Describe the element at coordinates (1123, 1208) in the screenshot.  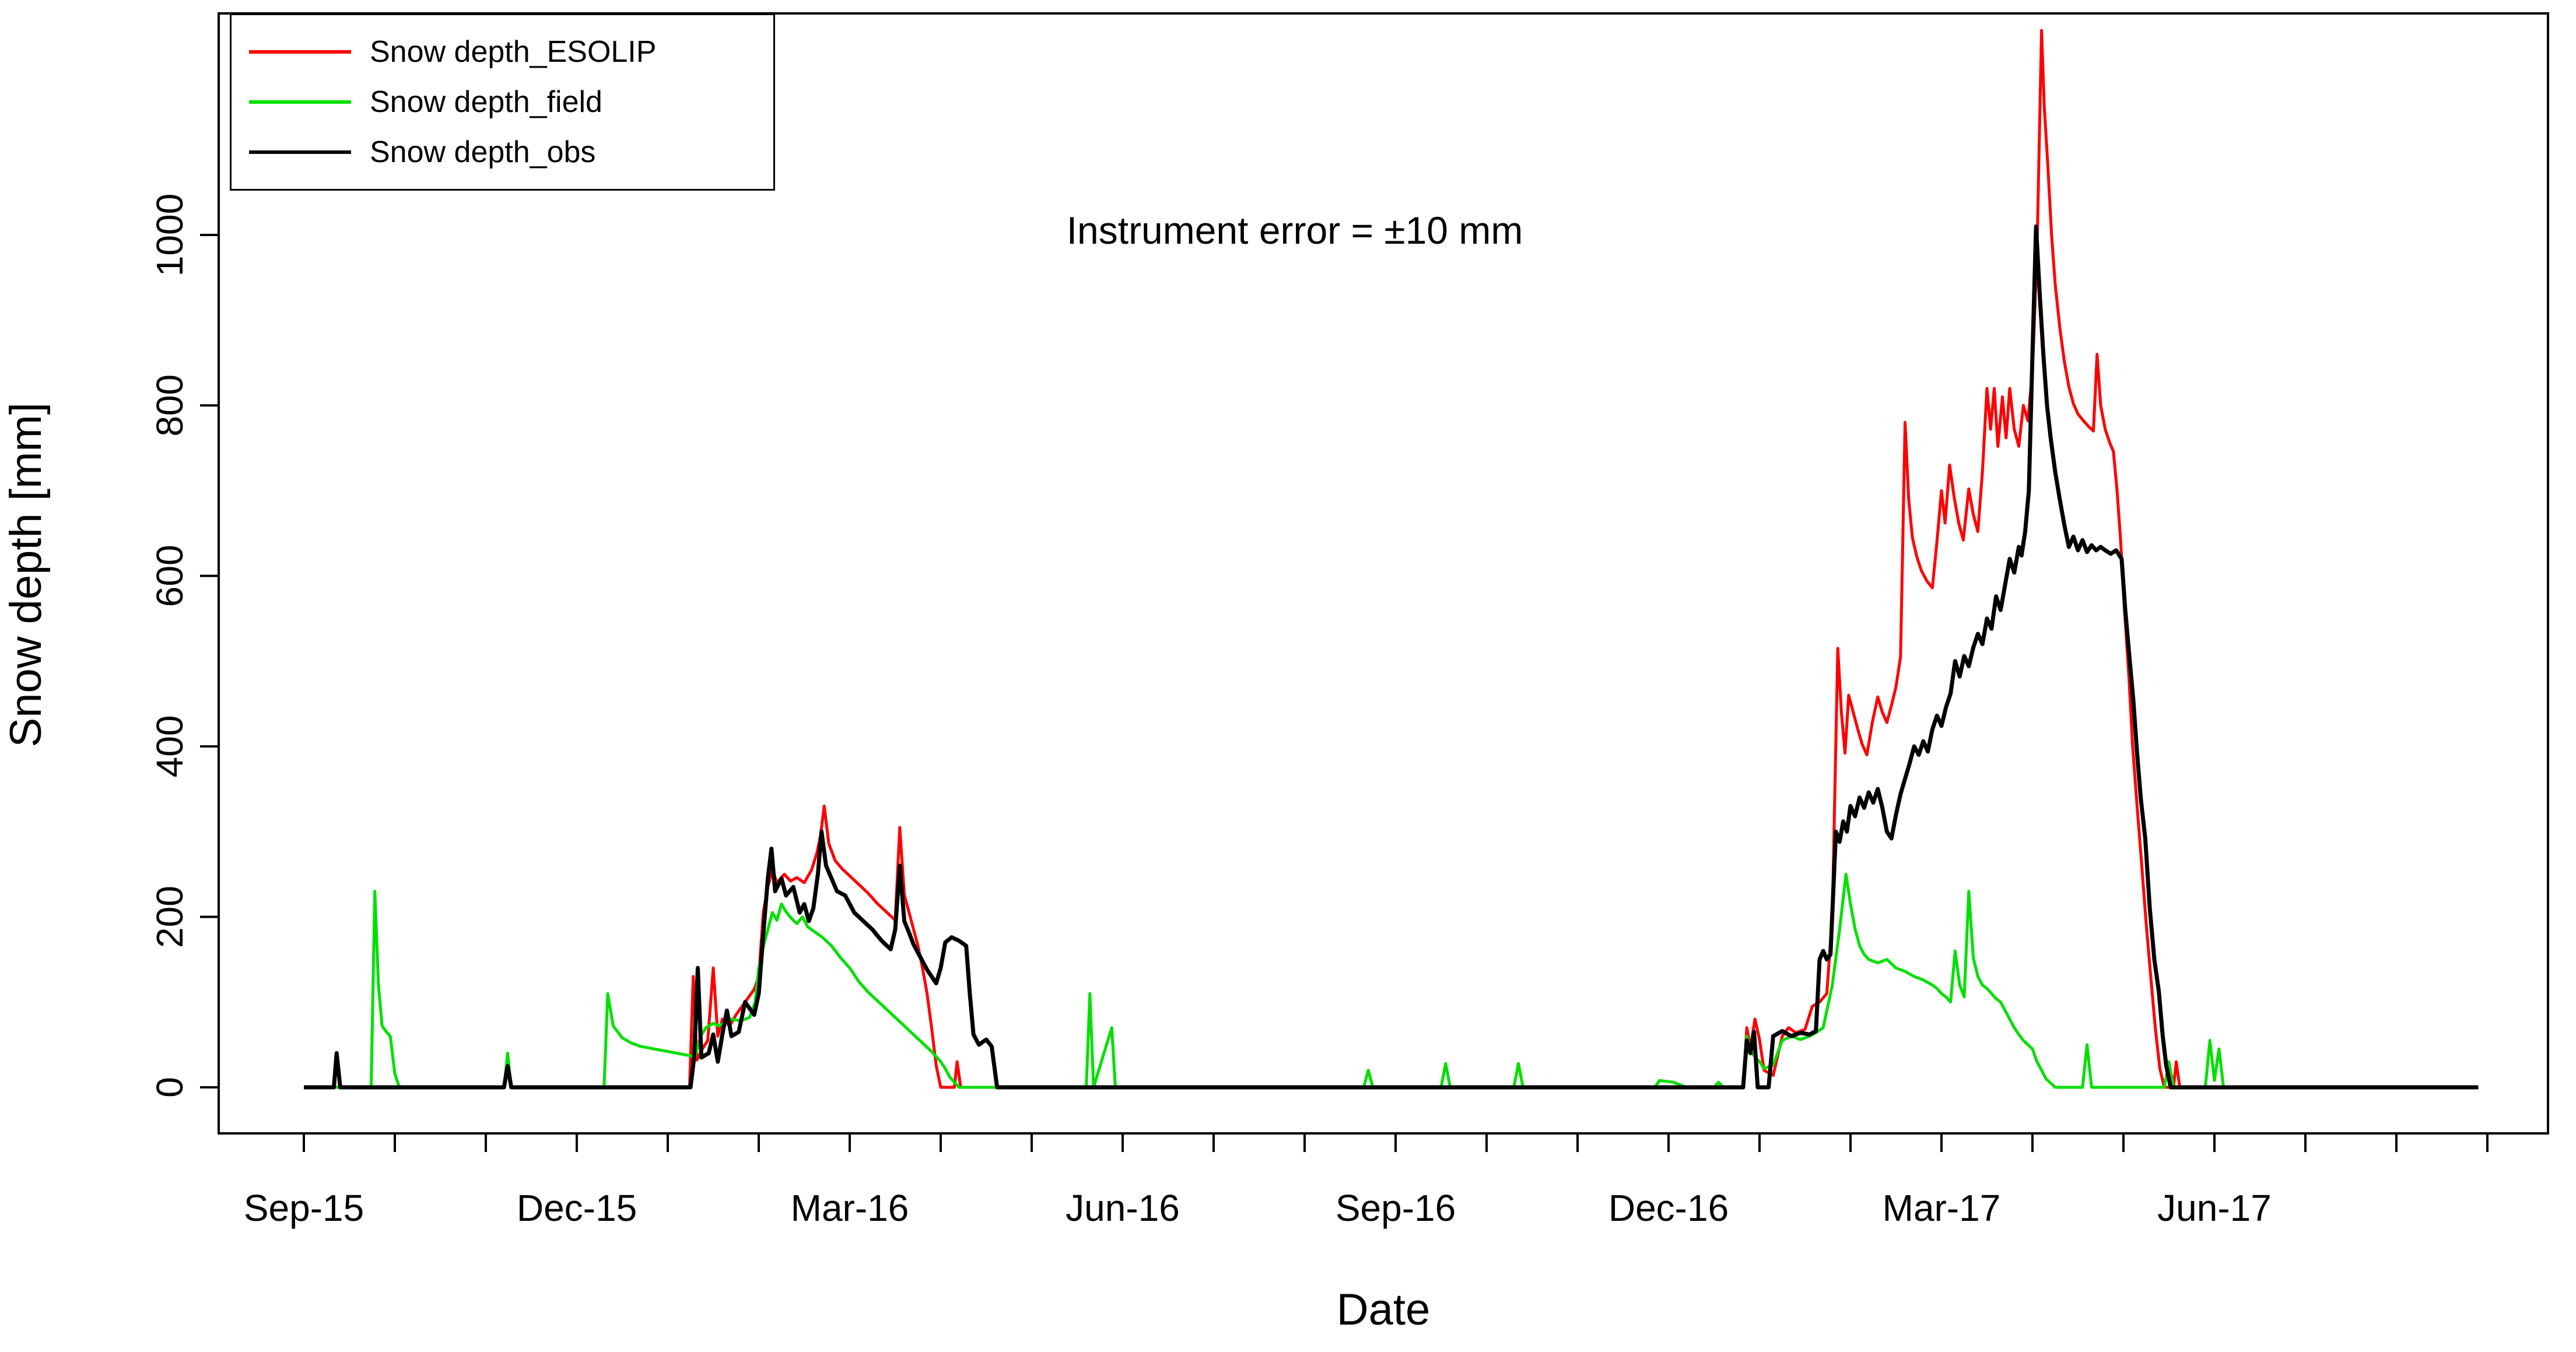
I see `svg-text: Jun-16` at that location.